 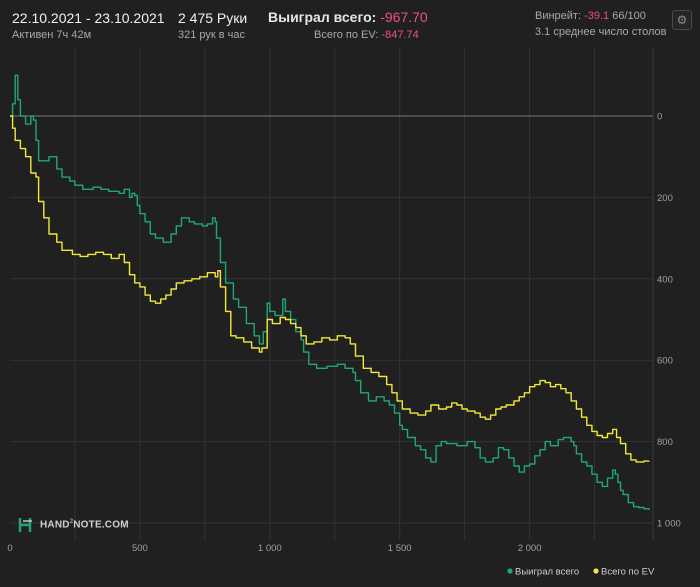 What do you see at coordinates (212, 35) in the screenshot?
I see `hands-per-hour: 321 рук в час` at bounding box center [212, 35].